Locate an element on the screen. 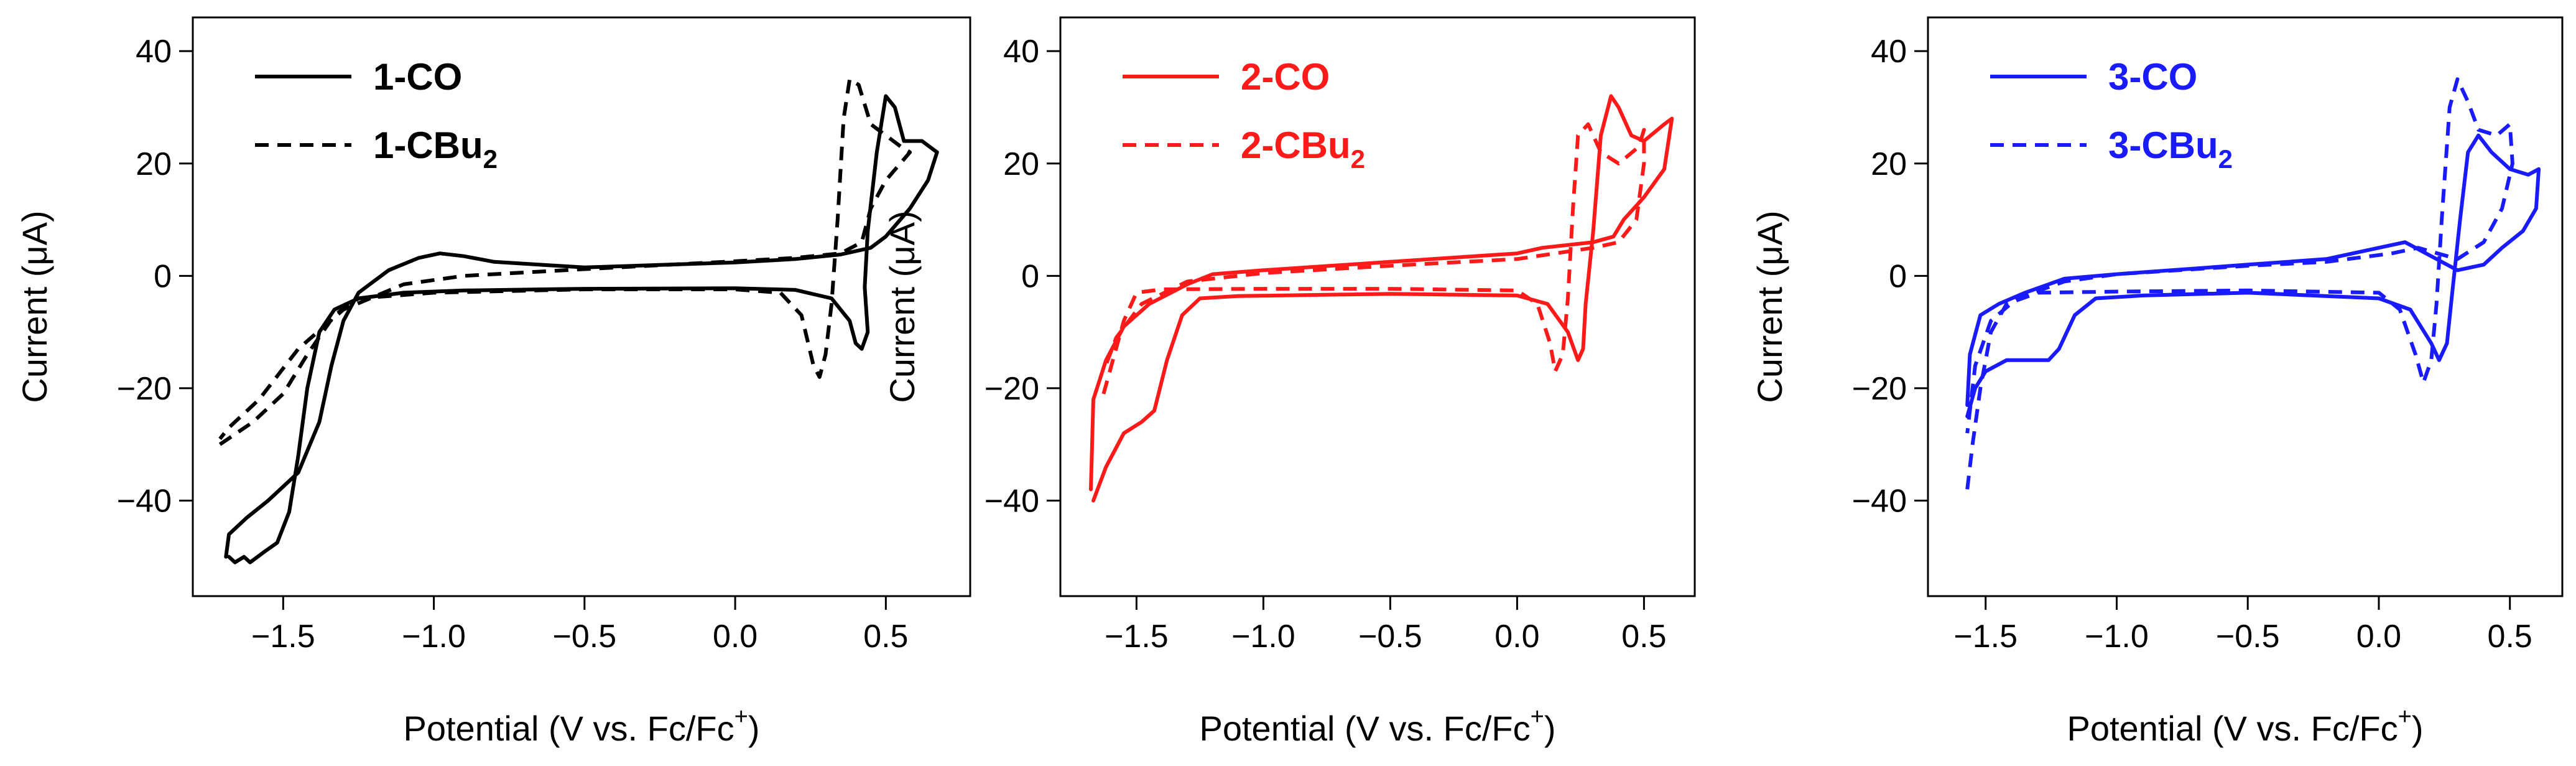 The width and height of the screenshot is (2576, 766). legend-label-2-CO: 2-CO is located at coordinates (1286, 77).